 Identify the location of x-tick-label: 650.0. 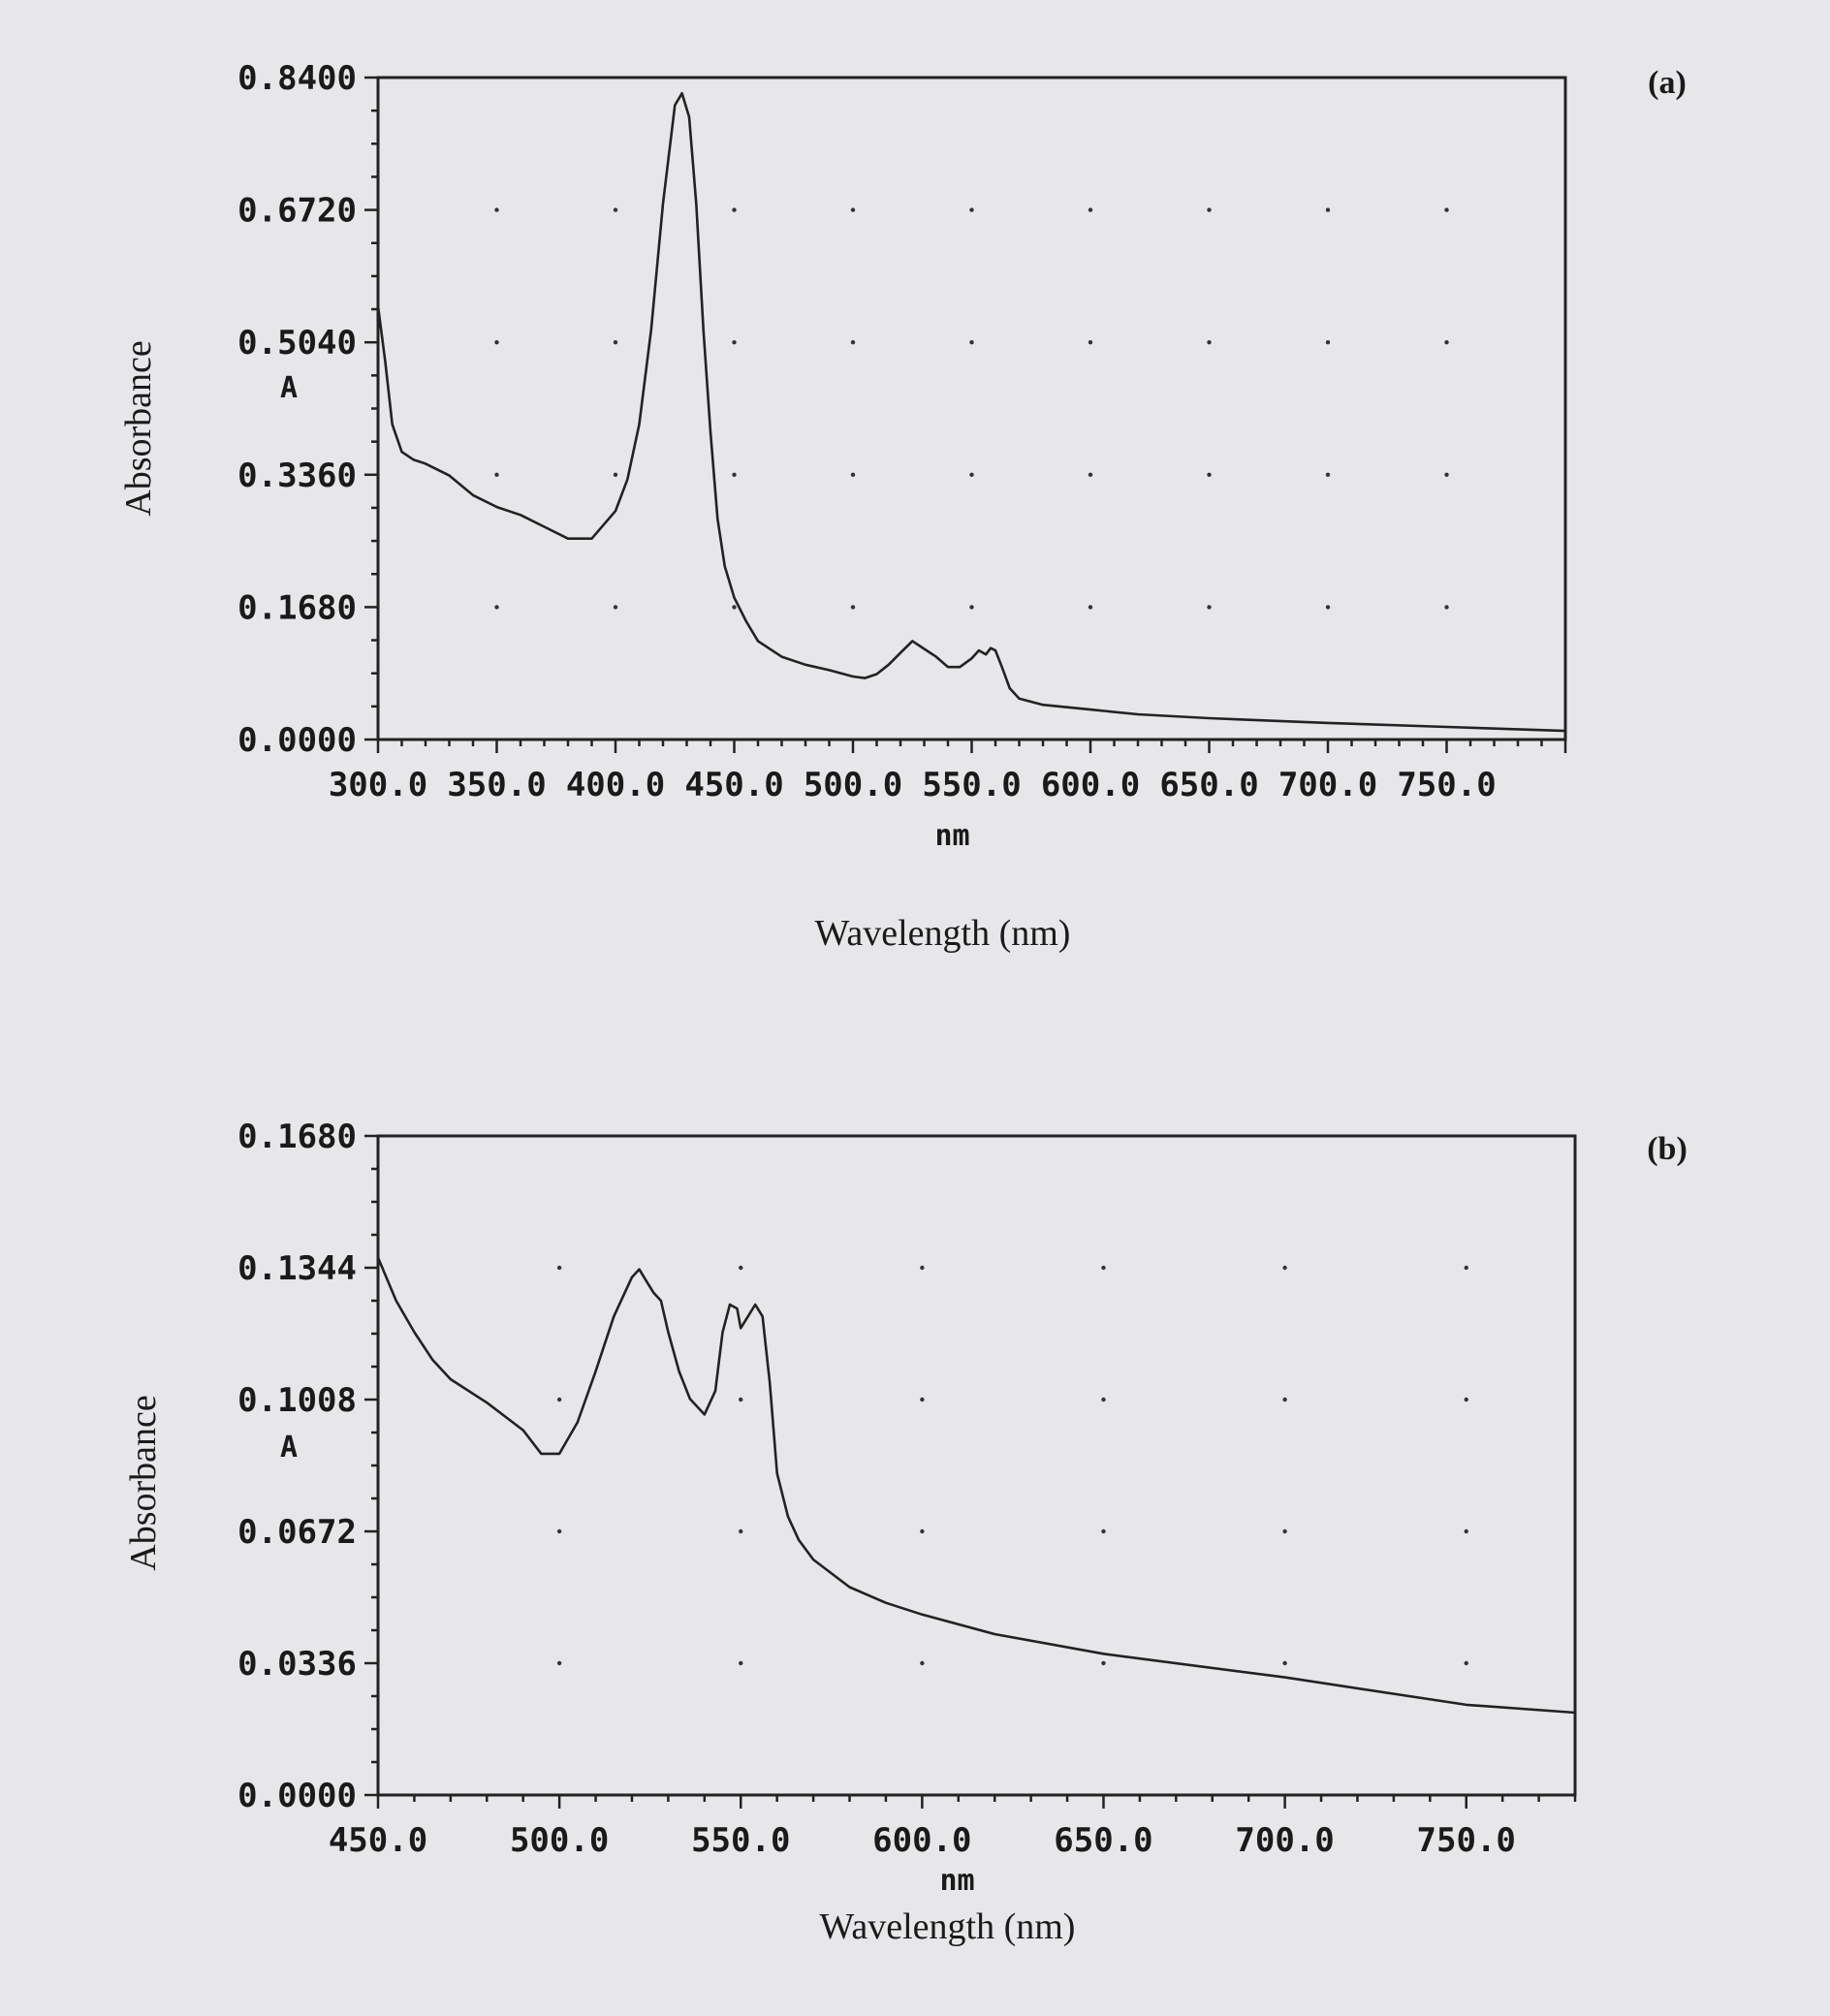
(1103, 1841).